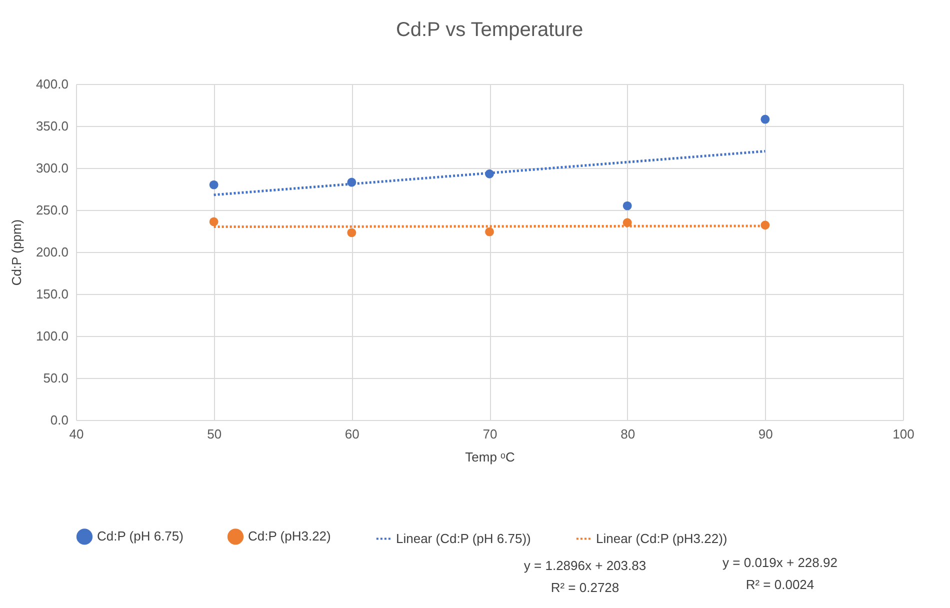 This screenshot has width=950, height=608. Describe the element at coordinates (140, 536) in the screenshot. I see `legend-label: Cd:P (pH 6.75)` at that location.